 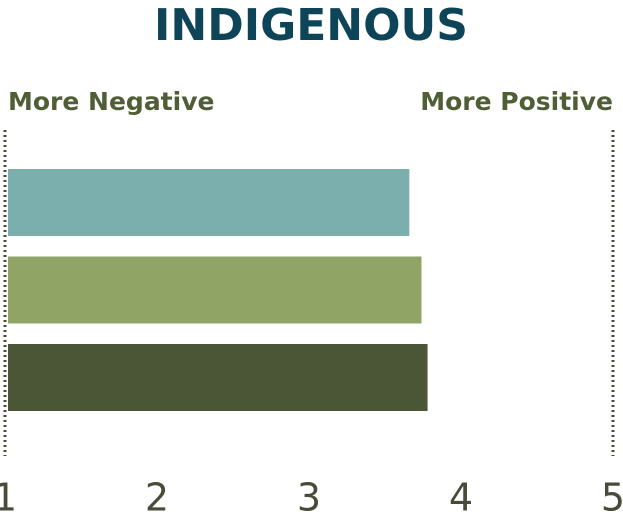 What do you see at coordinates (111, 101) in the screenshot?
I see `annotation: More Negative` at bounding box center [111, 101].